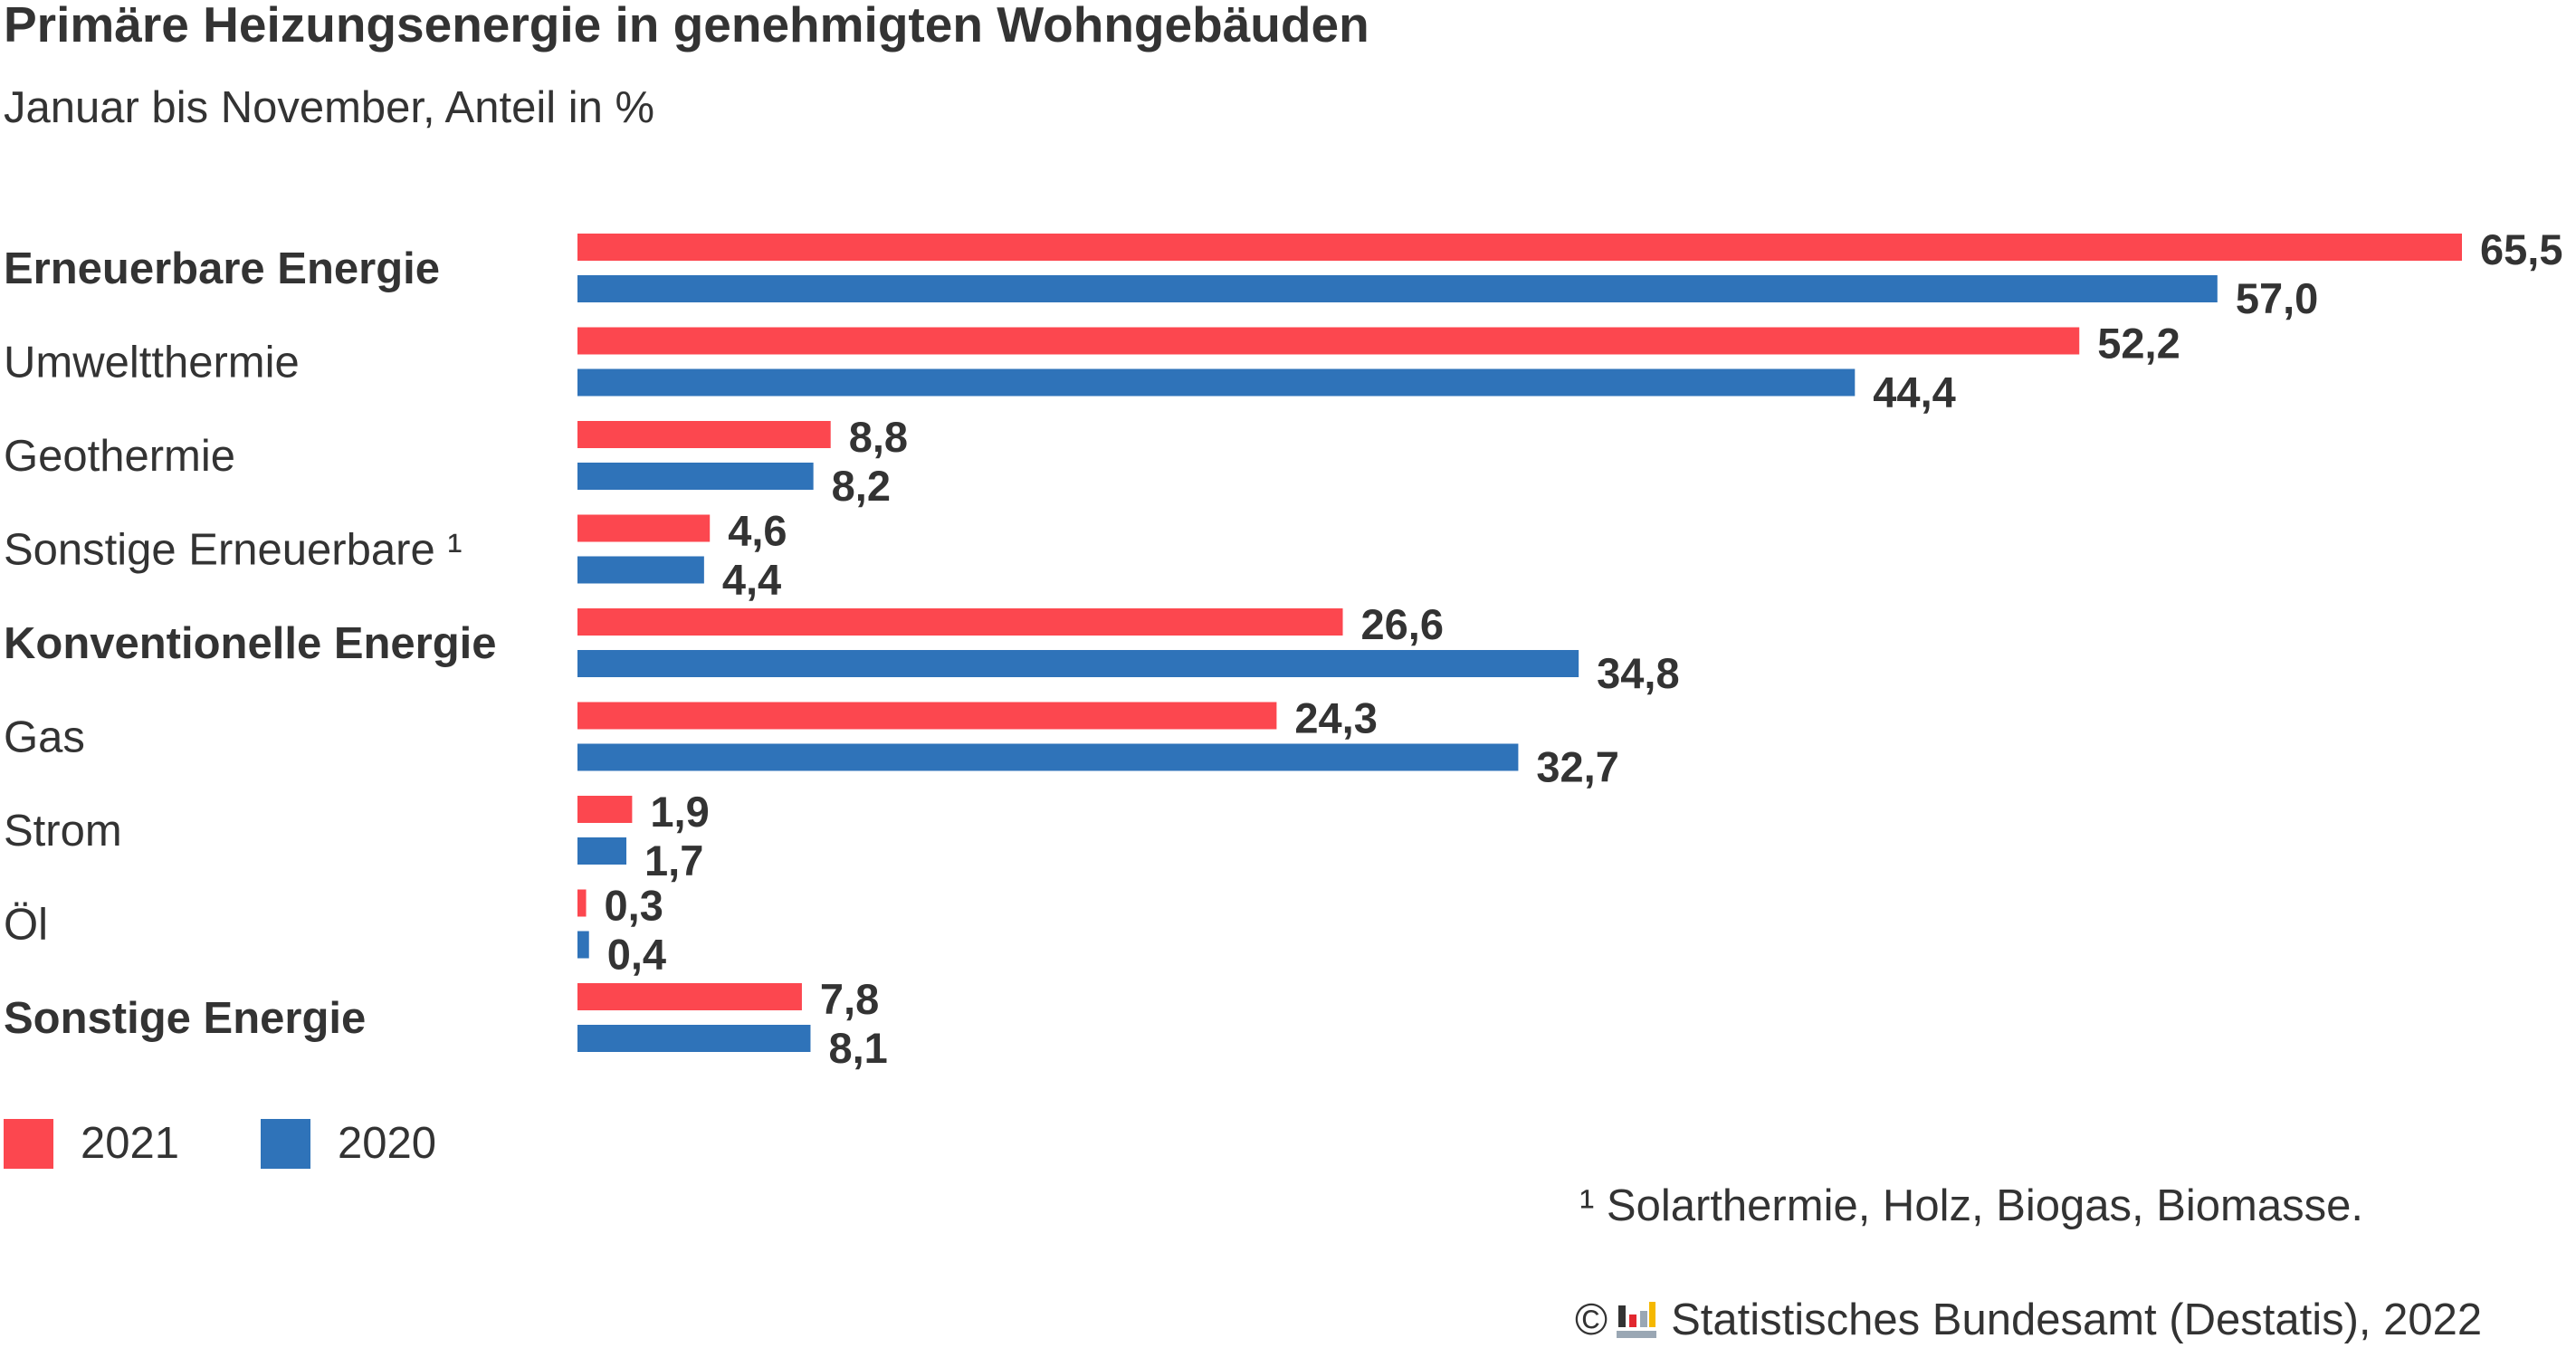 The width and height of the screenshot is (2576, 1348). I want to click on value-label-2020-3: 8,2, so click(862, 486).